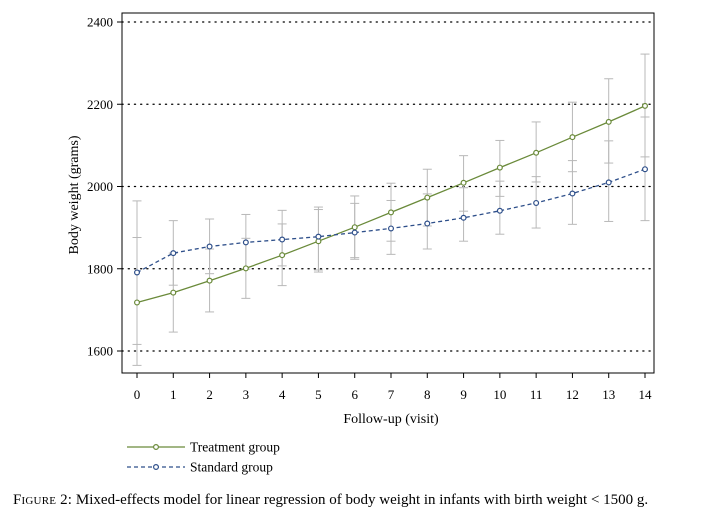 This screenshot has height=526, width=722. Describe the element at coordinates (318, 394) in the screenshot. I see `x-tick-label: 5` at that location.